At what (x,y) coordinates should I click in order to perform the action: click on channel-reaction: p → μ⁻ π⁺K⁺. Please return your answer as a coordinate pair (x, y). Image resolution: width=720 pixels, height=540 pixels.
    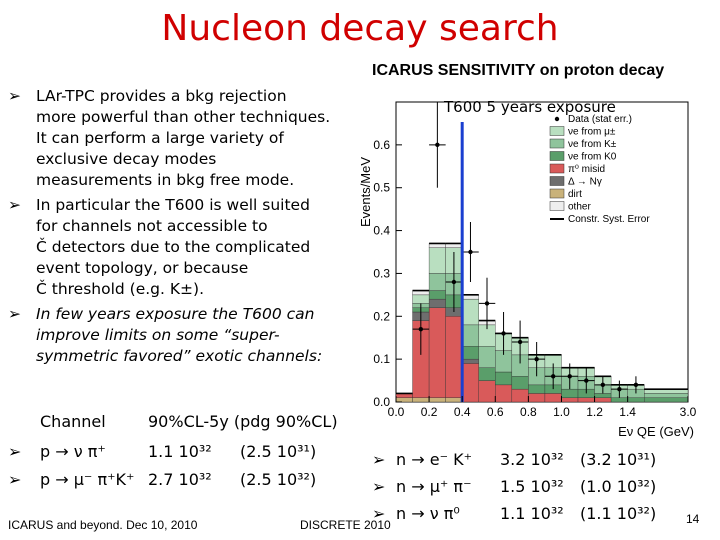
    Looking at the image, I should click on (87, 479).